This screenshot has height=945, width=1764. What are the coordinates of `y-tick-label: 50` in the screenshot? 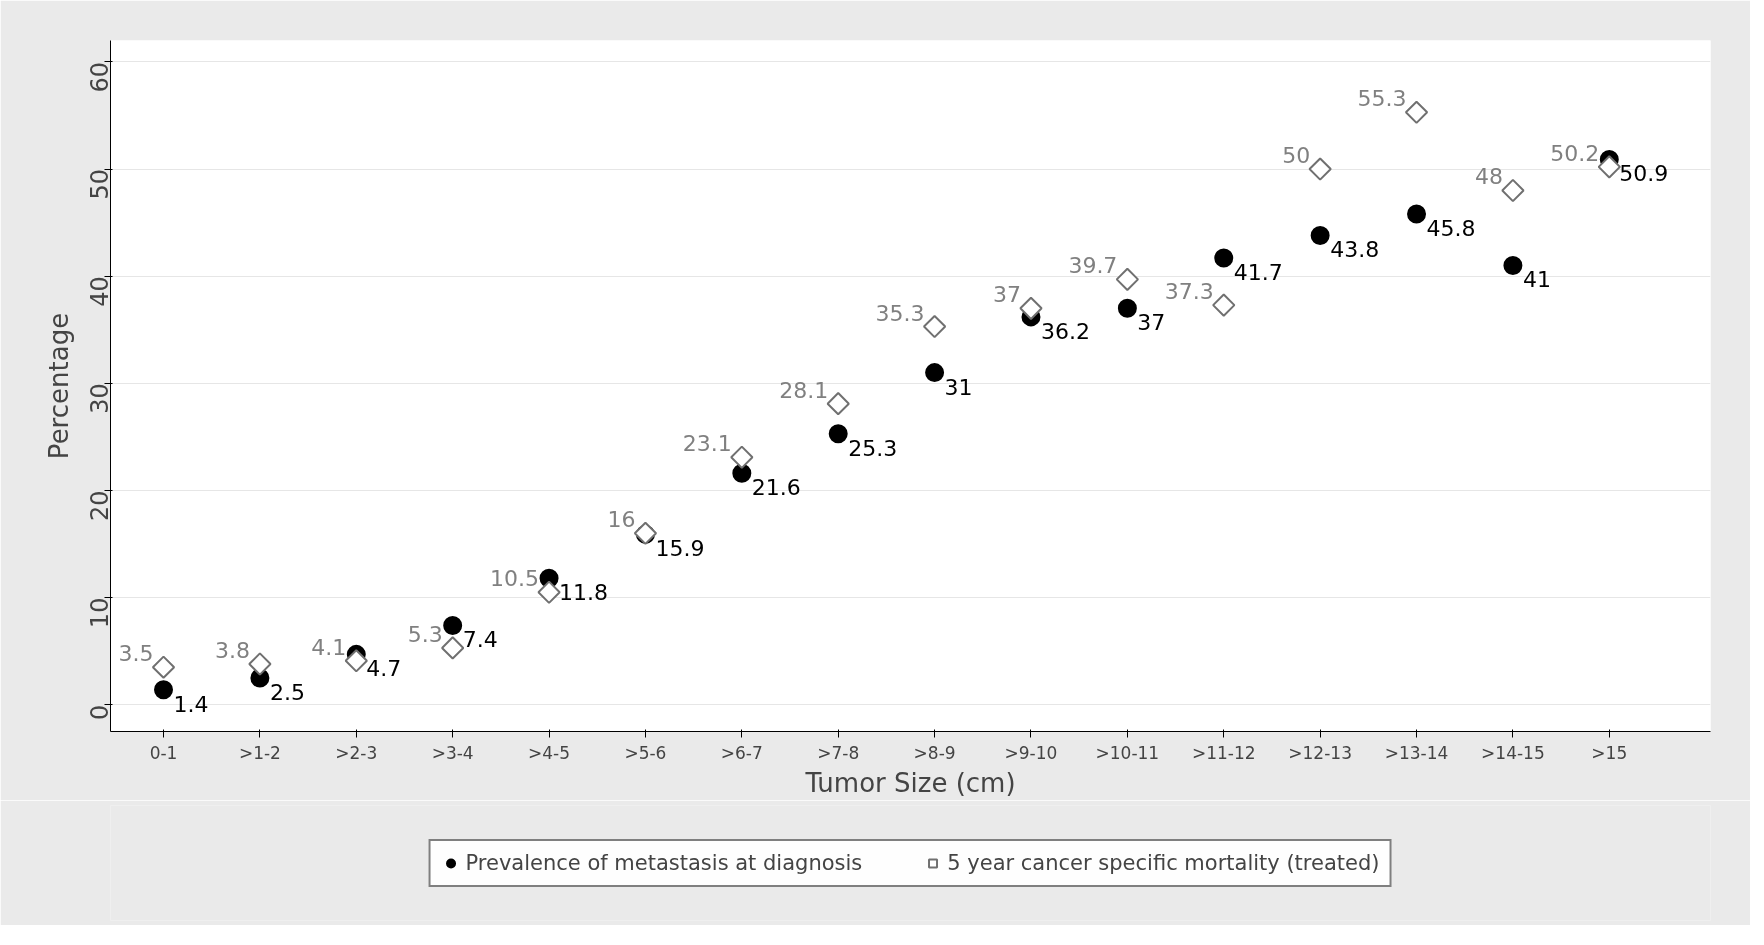 It's located at (100, 184).